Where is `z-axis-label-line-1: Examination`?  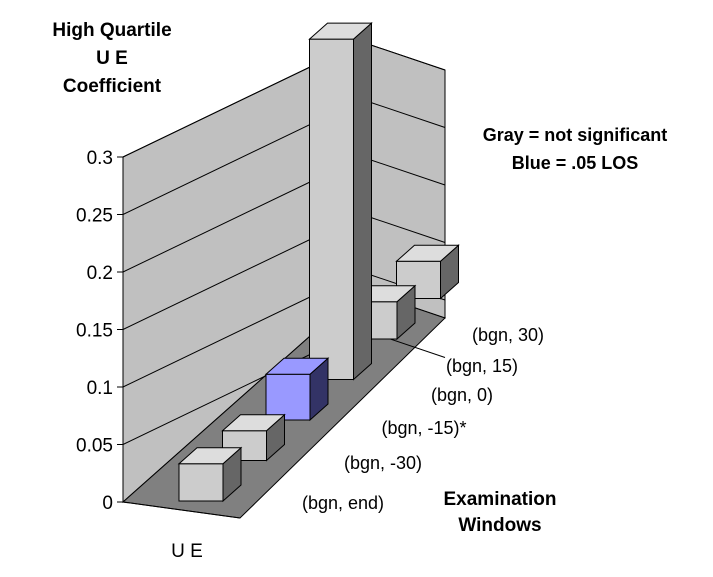 z-axis-label-line-1: Examination is located at coordinates (500, 499).